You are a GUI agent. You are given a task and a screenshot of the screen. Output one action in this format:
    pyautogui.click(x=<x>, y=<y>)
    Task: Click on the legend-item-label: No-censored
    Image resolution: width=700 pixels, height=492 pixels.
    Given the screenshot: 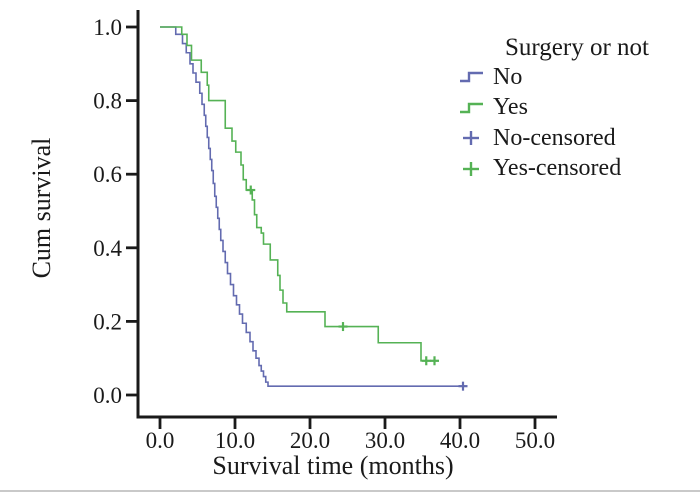 What is the action you would take?
    pyautogui.click(x=554, y=137)
    